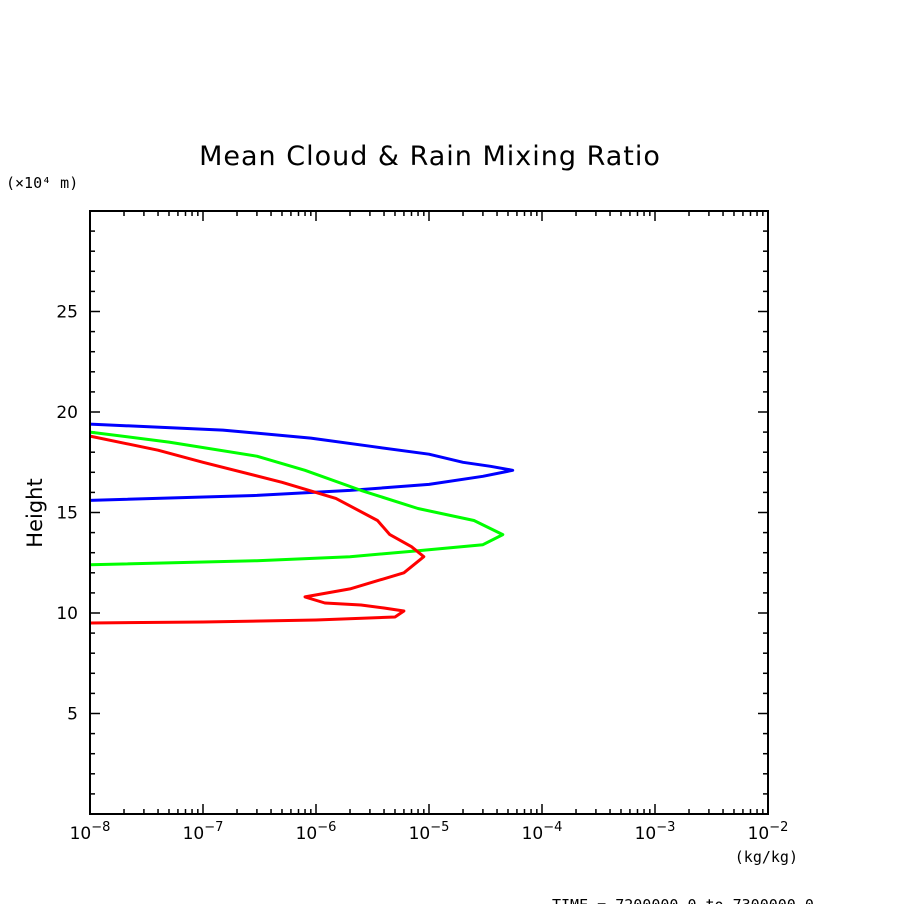  I want to click on y-tick-label: 10, so click(67, 614).